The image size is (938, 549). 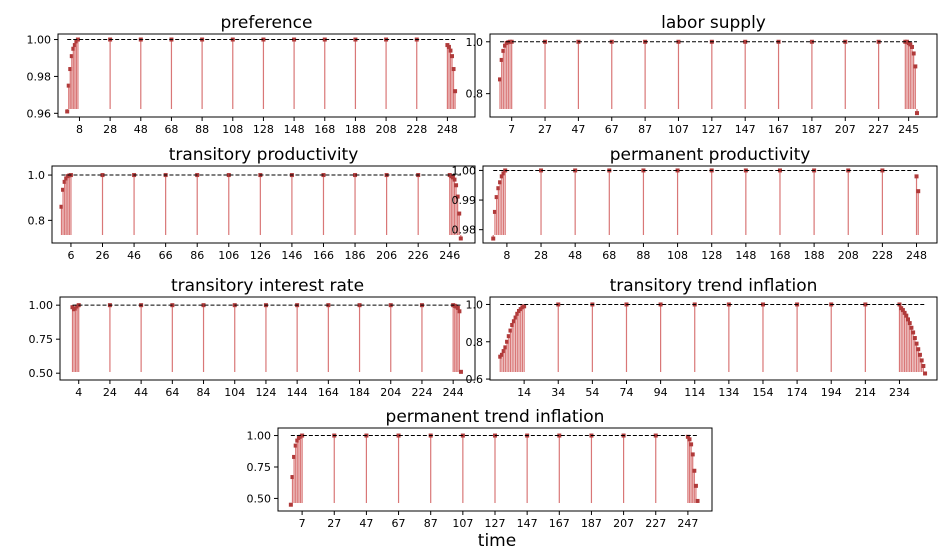 I want to click on x-tick-label: 154, so click(x=762, y=392).